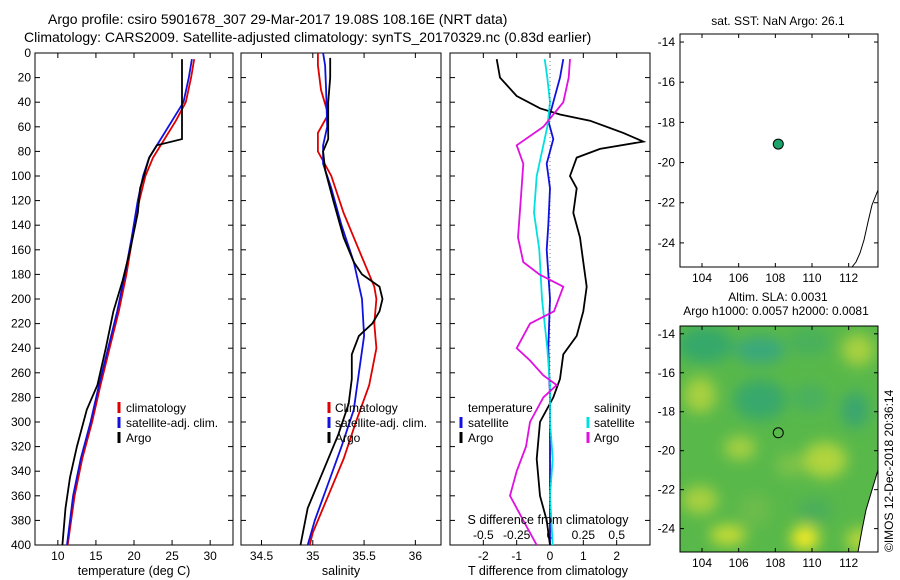 The image size is (900, 580). Describe the element at coordinates (313, 556) in the screenshot. I see `x-tick-label: 35` at that location.